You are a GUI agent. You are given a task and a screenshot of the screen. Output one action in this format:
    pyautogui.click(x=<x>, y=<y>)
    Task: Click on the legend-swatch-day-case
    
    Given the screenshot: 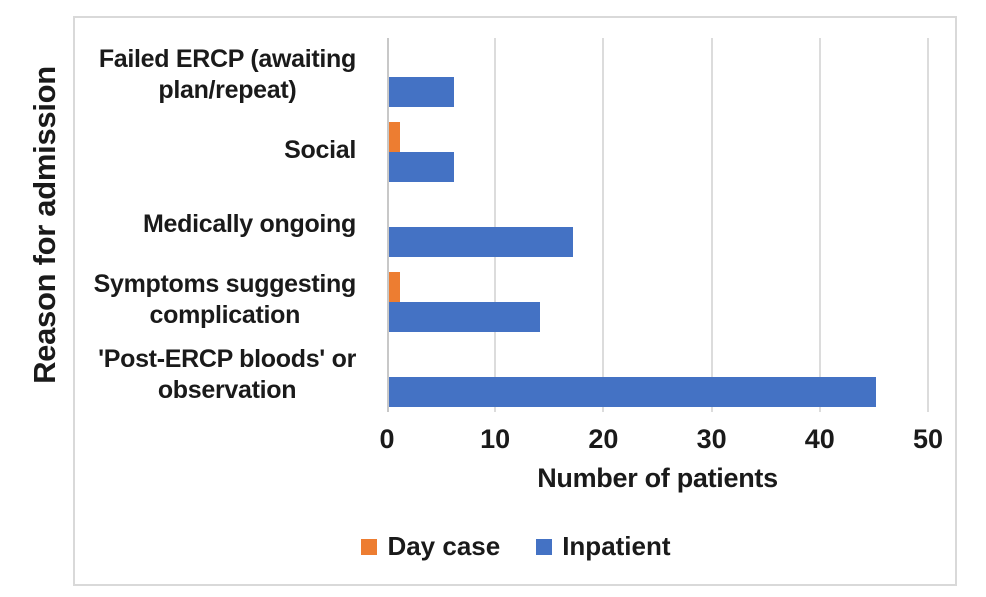 What is the action you would take?
    pyautogui.click(x=369, y=546)
    